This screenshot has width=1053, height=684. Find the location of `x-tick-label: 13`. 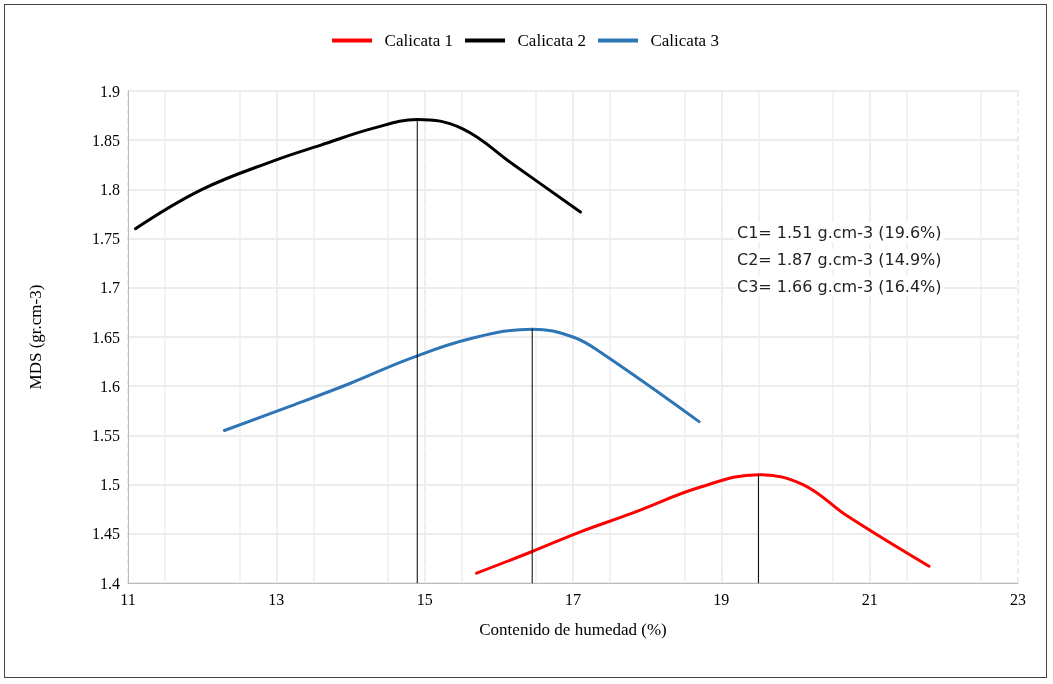

x-tick-label: 13 is located at coordinates (276, 599).